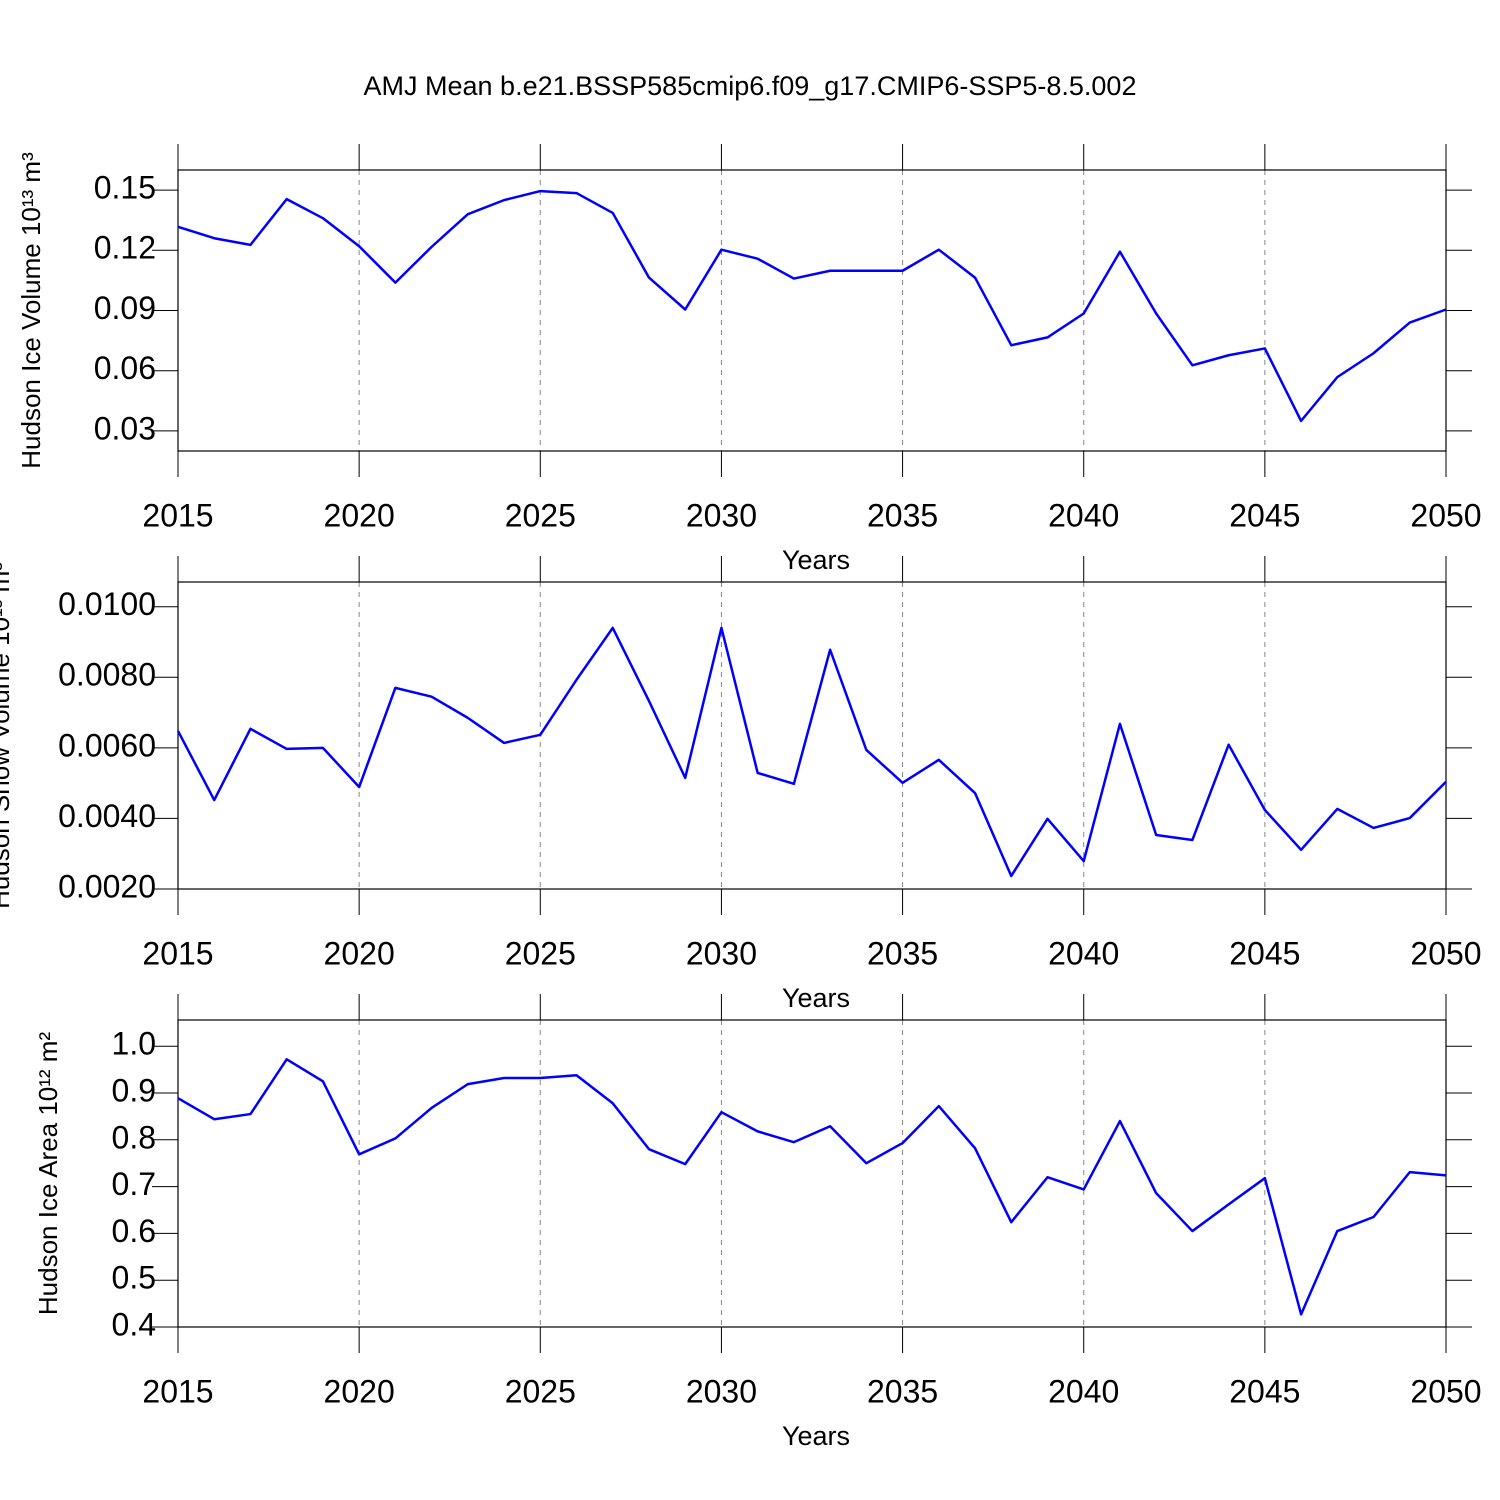 This screenshot has width=1500, height=1500. I want to click on y-tick-label: 0.0080, so click(107, 675).